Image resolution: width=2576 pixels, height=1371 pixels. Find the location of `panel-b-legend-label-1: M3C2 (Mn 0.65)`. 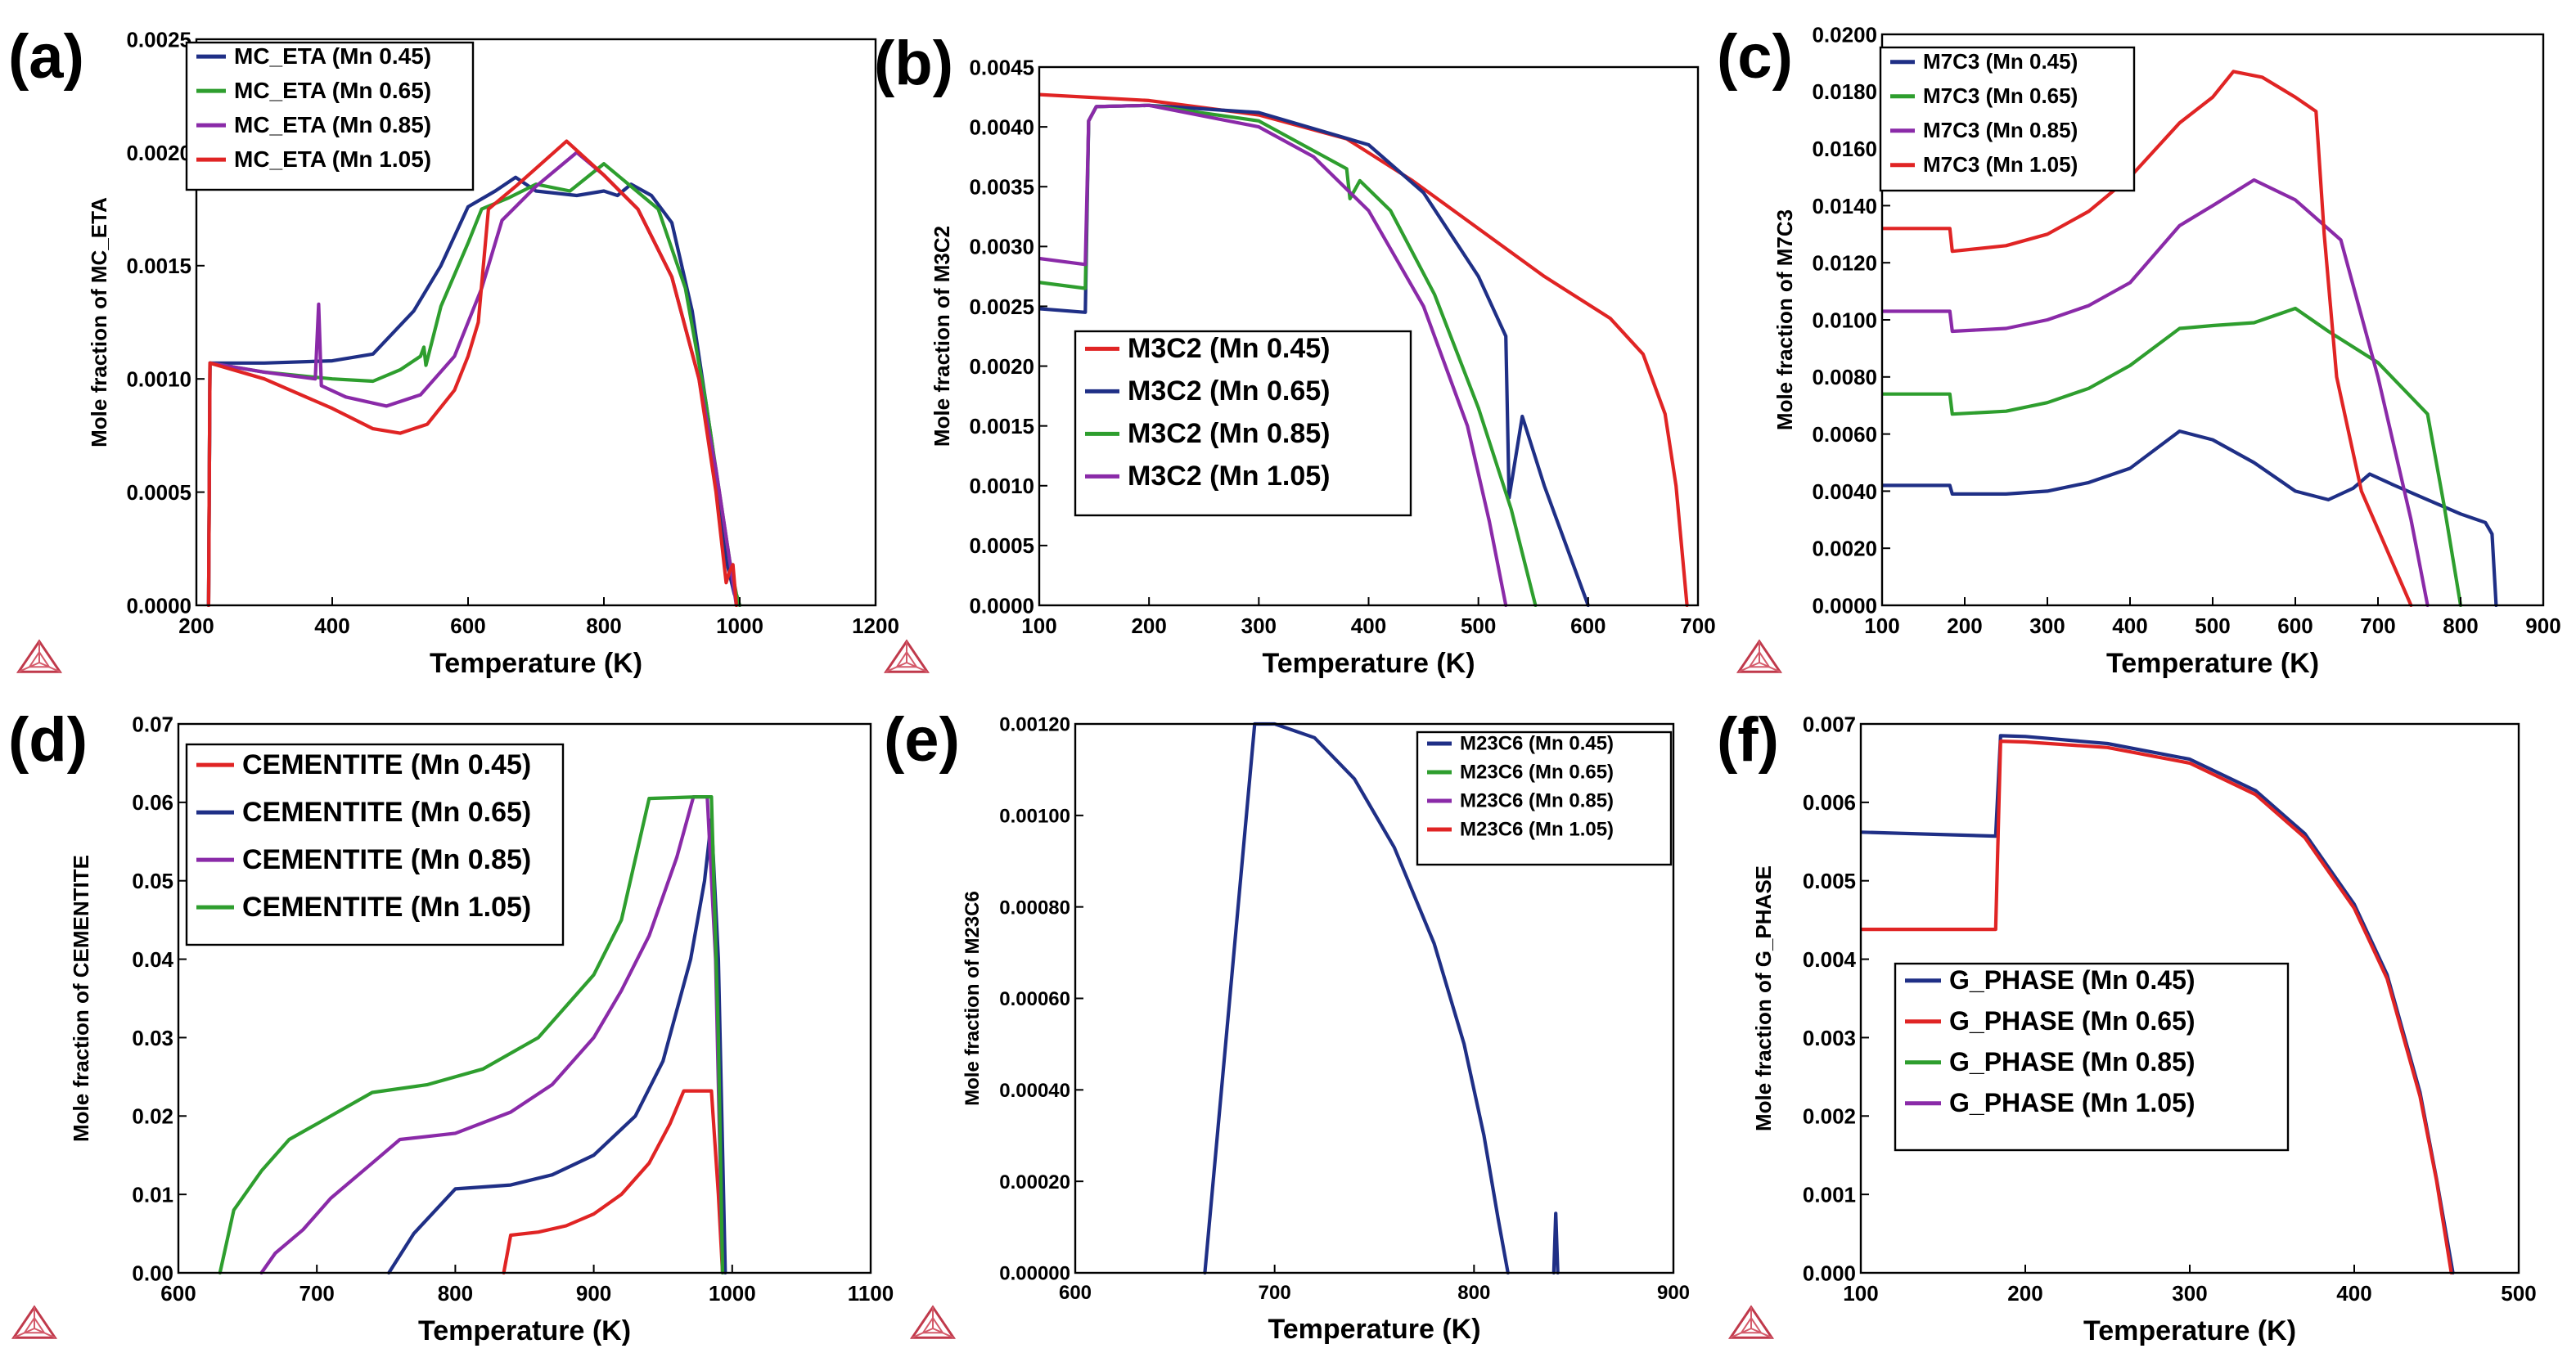

panel-b-legend-label-1: M3C2 (Mn 0.65) is located at coordinates (1229, 391).